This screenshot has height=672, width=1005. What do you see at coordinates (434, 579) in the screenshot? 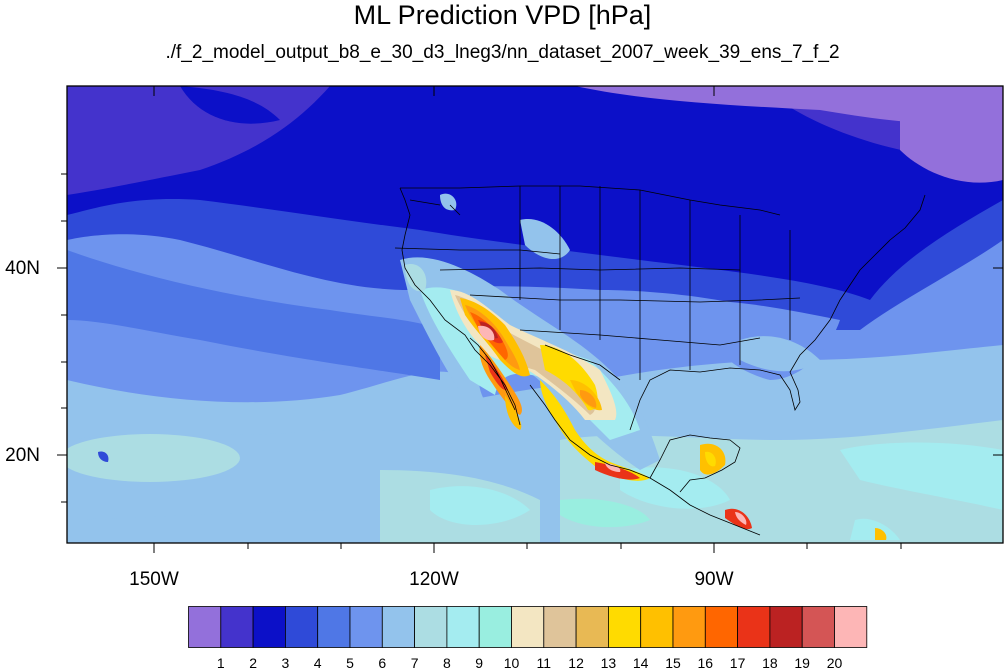
I see `lon-label-120w: 120W` at bounding box center [434, 579].